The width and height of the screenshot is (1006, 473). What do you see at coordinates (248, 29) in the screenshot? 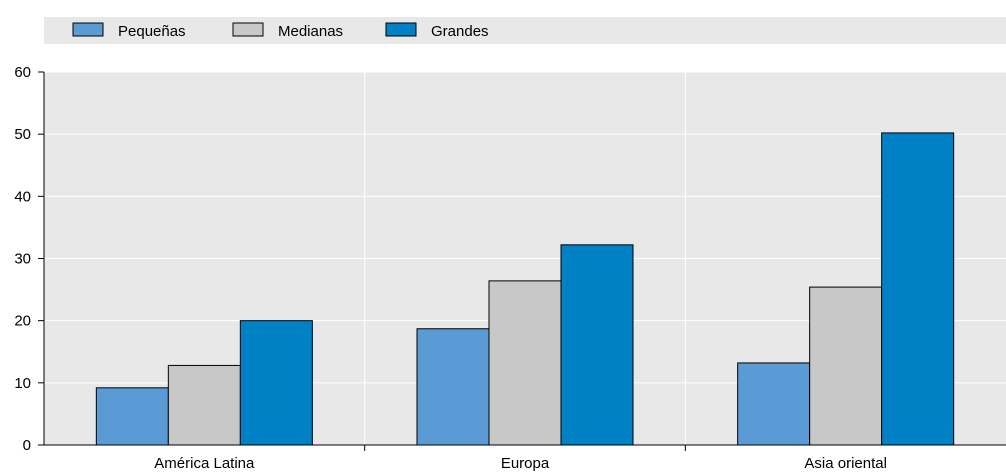
I see `legend-swatch-medianas` at bounding box center [248, 29].